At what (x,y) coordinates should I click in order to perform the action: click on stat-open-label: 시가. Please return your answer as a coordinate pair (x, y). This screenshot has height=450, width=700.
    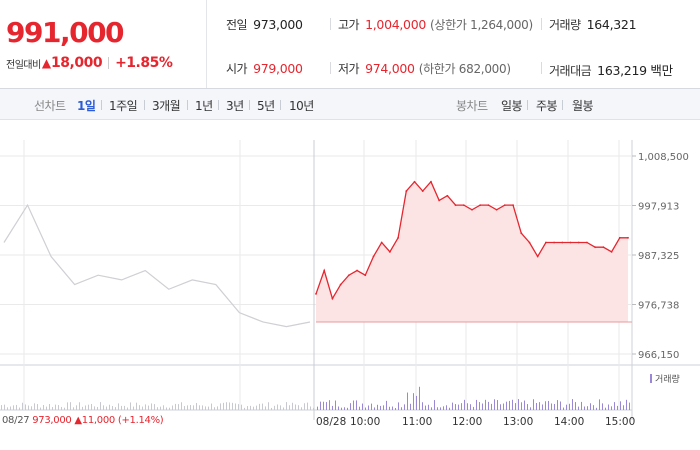
    Looking at the image, I should click on (237, 69).